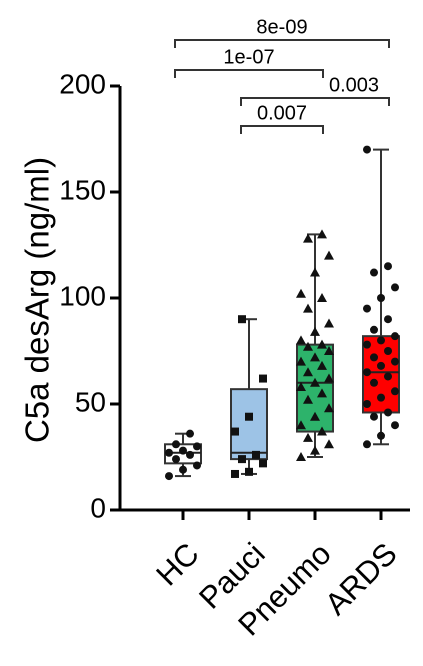 This screenshot has width=423, height=666. Describe the element at coordinates (82, 189) in the screenshot. I see `y-tick-label: 150` at that location.